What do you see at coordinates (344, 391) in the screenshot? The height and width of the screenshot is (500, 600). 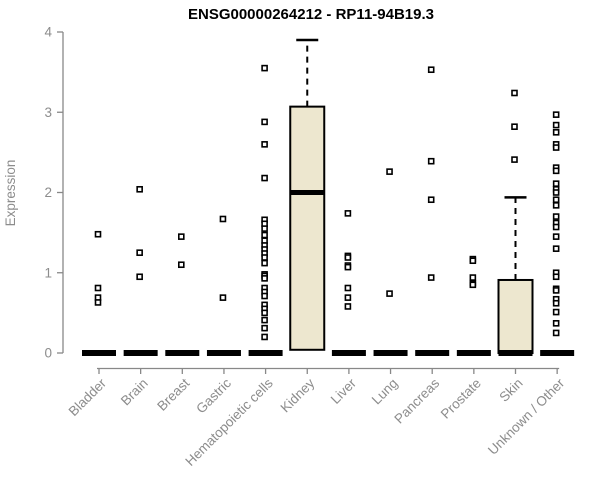 I see `x-tick-label: Liver` at bounding box center [344, 391].